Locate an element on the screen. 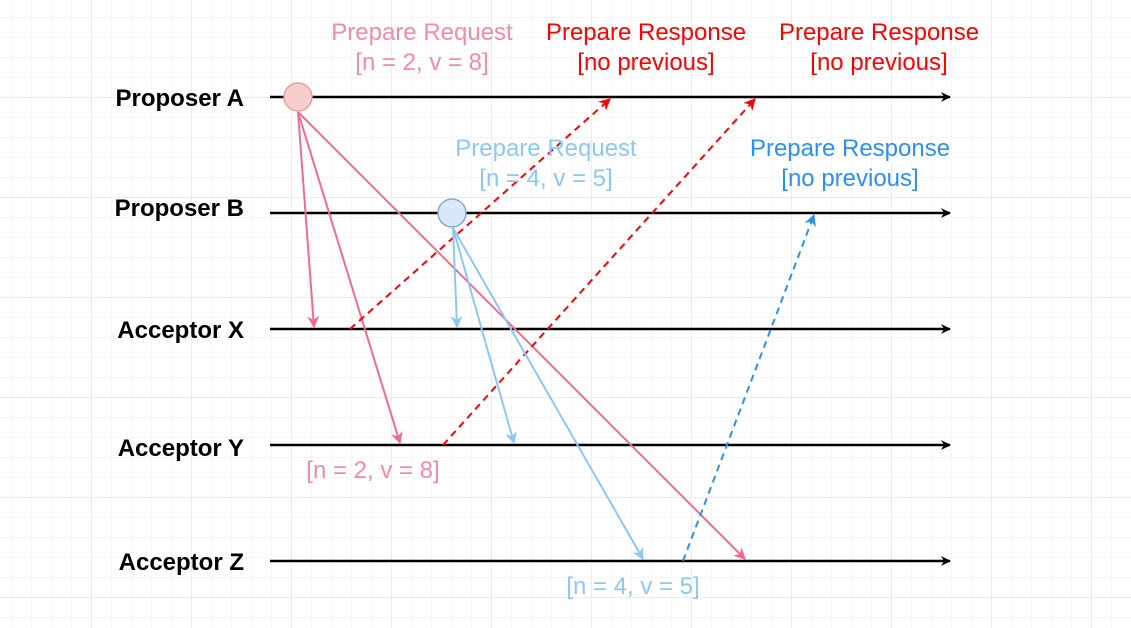  z-response-to-b-arrow is located at coordinates (749, 387).